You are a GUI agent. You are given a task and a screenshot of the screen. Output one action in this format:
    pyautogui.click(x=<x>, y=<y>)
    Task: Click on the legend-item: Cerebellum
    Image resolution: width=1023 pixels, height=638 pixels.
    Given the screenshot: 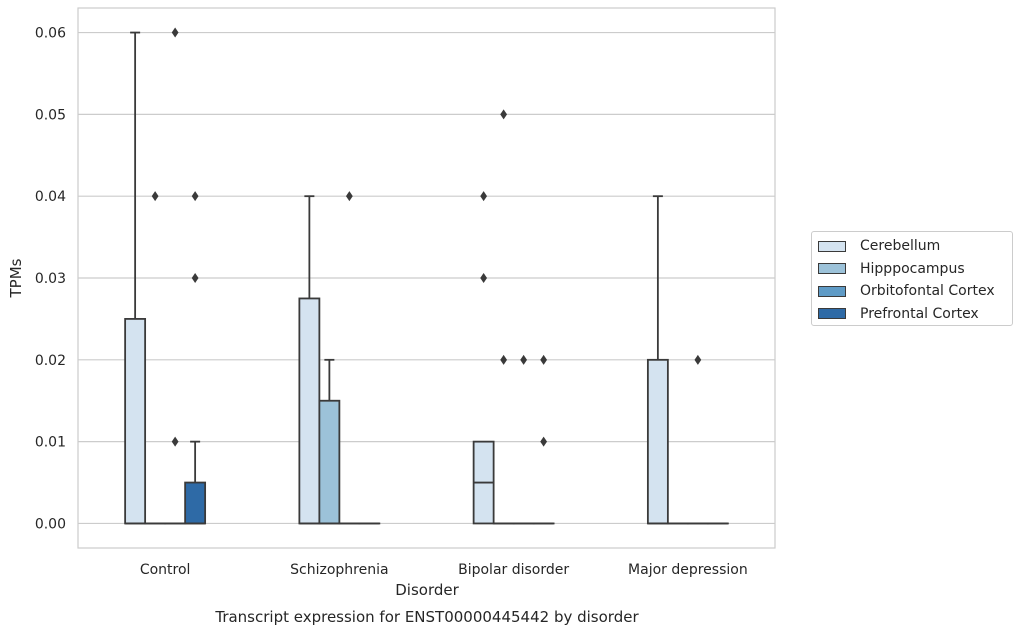 What is the action you would take?
    pyautogui.click(x=879, y=246)
    